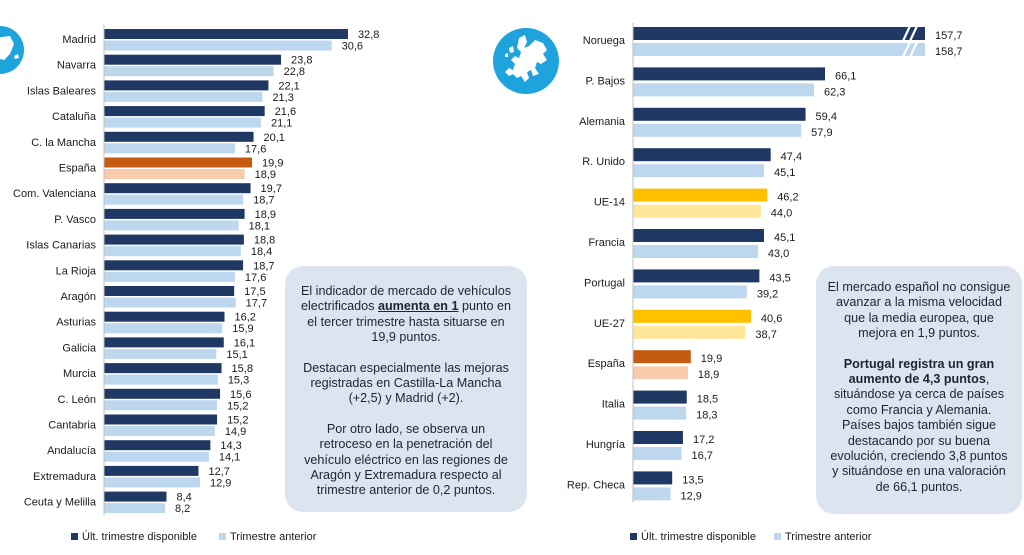 Image resolution: width=1024 pixels, height=555 pixels. Describe the element at coordinates (949, 36) in the screenshot. I see `data-label: 157,7` at that location.